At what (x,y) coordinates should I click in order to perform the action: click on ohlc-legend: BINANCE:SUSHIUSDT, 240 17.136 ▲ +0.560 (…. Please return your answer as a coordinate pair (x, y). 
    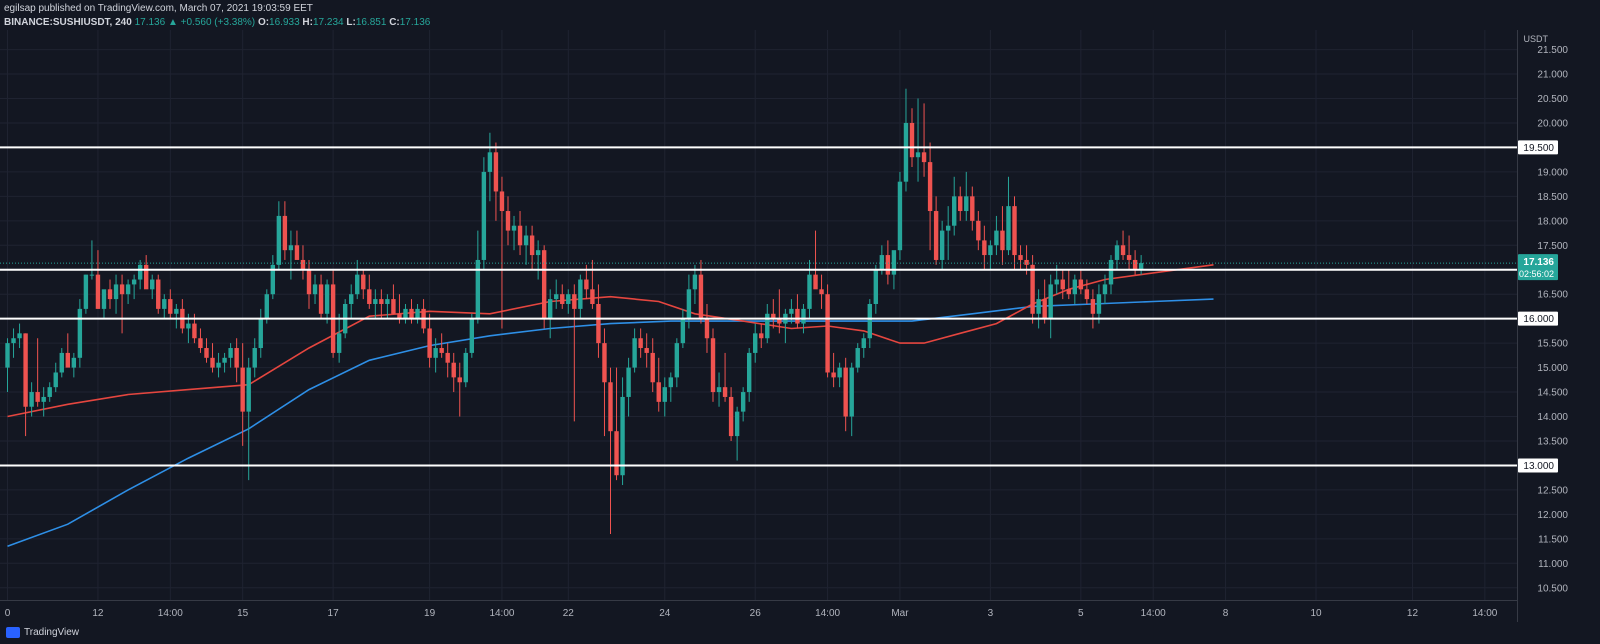
    Looking at the image, I should click on (217, 22).